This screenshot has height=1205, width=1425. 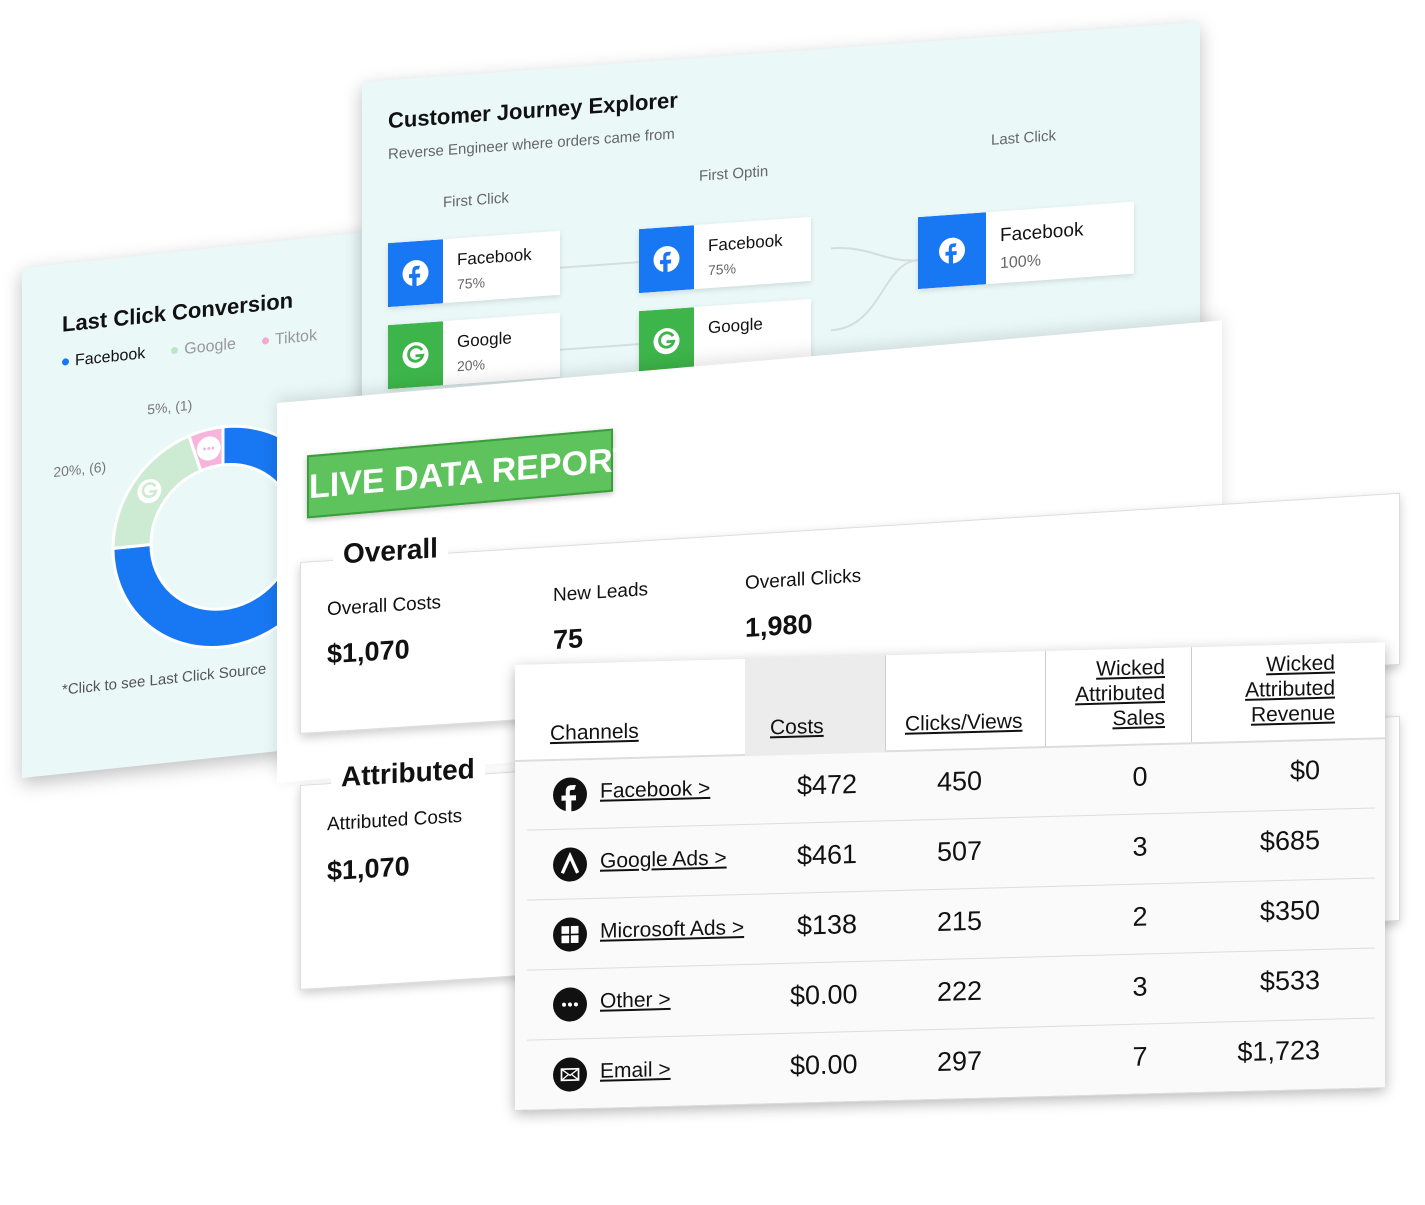 What do you see at coordinates (1140, 1056) in the screenshot?
I see `sales-cell: 7` at bounding box center [1140, 1056].